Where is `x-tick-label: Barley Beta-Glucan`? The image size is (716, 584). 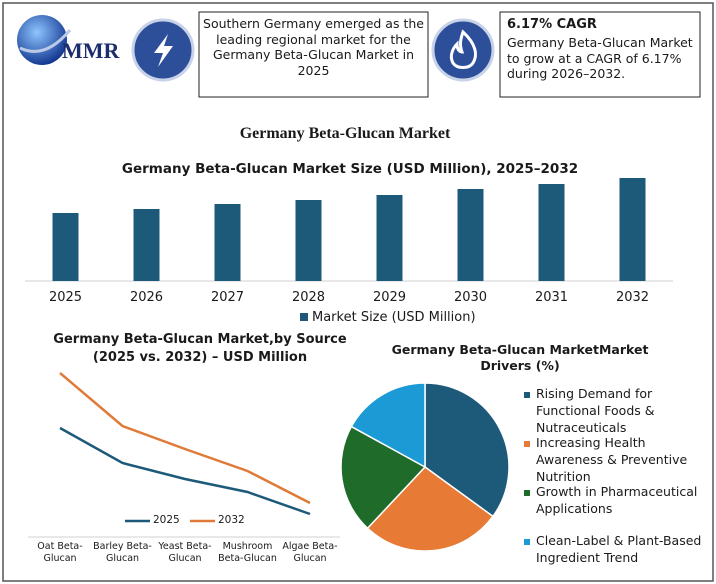
x-tick-label: Barley Beta-Glucan is located at coordinates (122, 552).